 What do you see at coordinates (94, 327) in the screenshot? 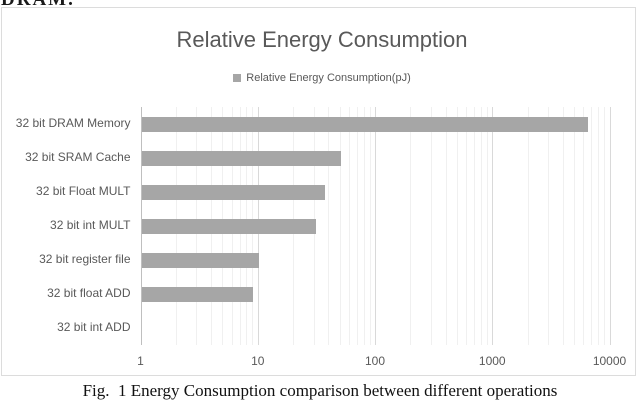
I see `category-label: 32 bit int ADD` at bounding box center [94, 327].